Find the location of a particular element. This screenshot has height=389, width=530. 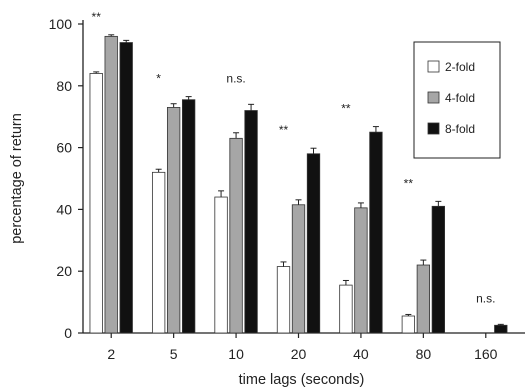

x-tick-label: 2 is located at coordinates (111, 354).